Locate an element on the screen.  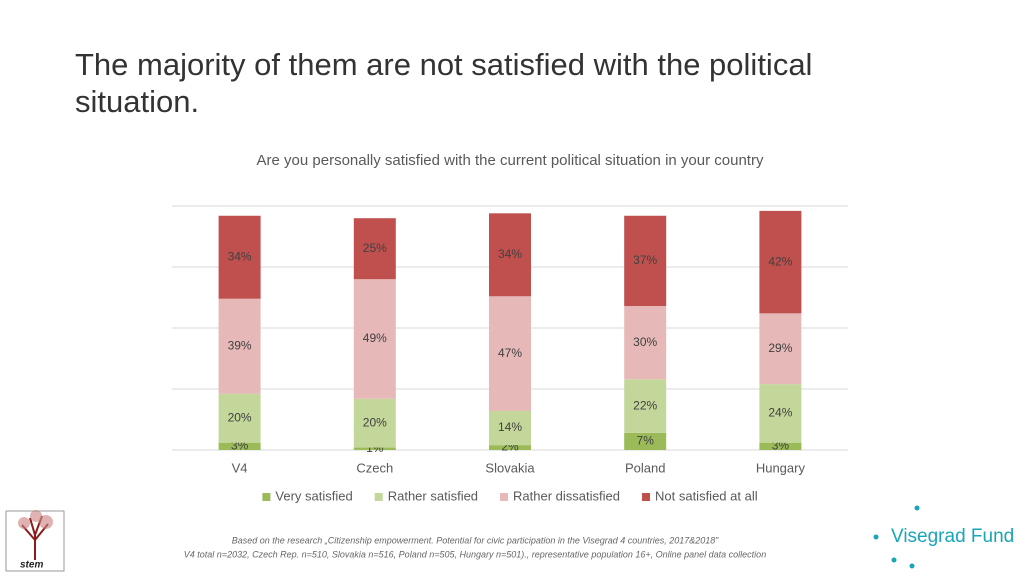
data-label: 47% is located at coordinates (510, 353).